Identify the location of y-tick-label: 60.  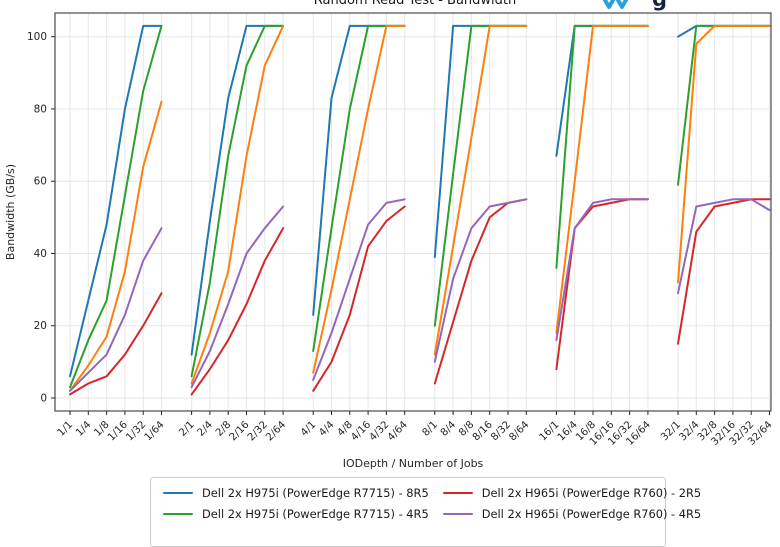
(40, 182).